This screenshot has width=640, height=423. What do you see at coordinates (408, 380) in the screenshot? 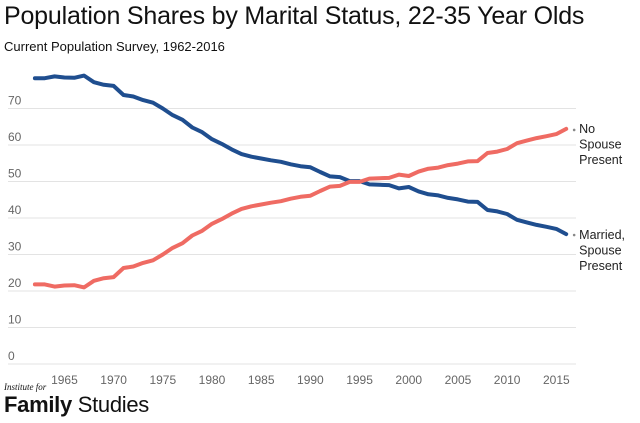
I see `x-tick-label-2000: 2000` at bounding box center [408, 380].